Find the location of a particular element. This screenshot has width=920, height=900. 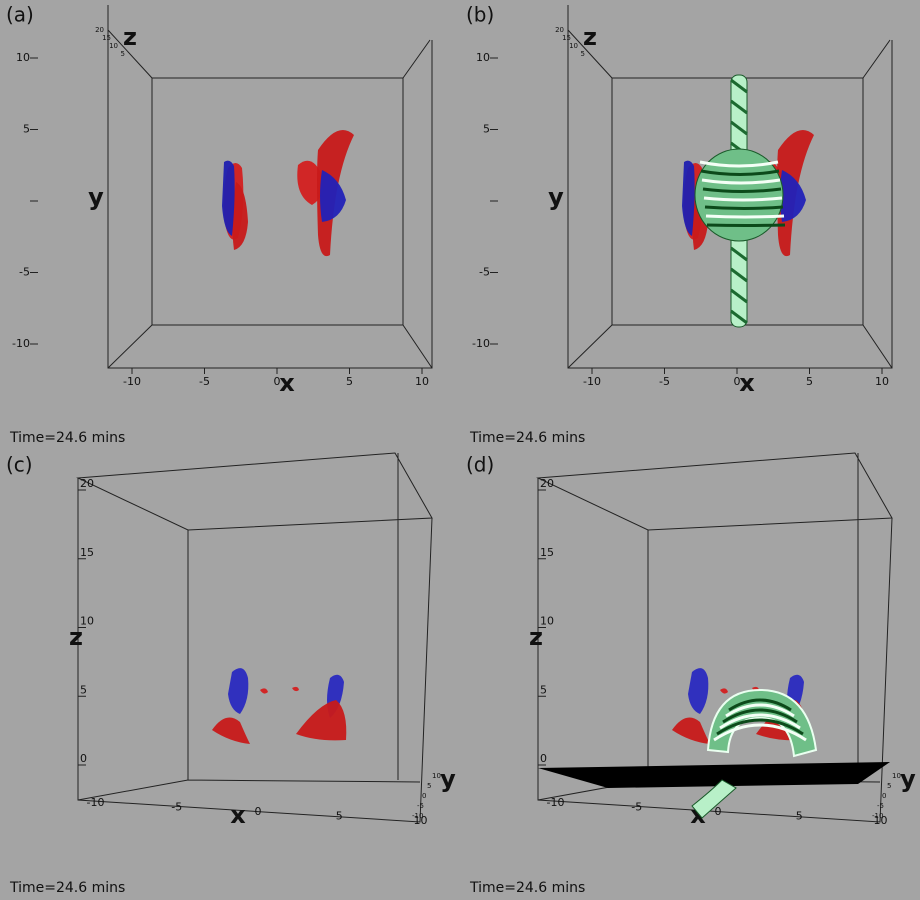

panel-label: (c) is located at coordinates (19, 465).